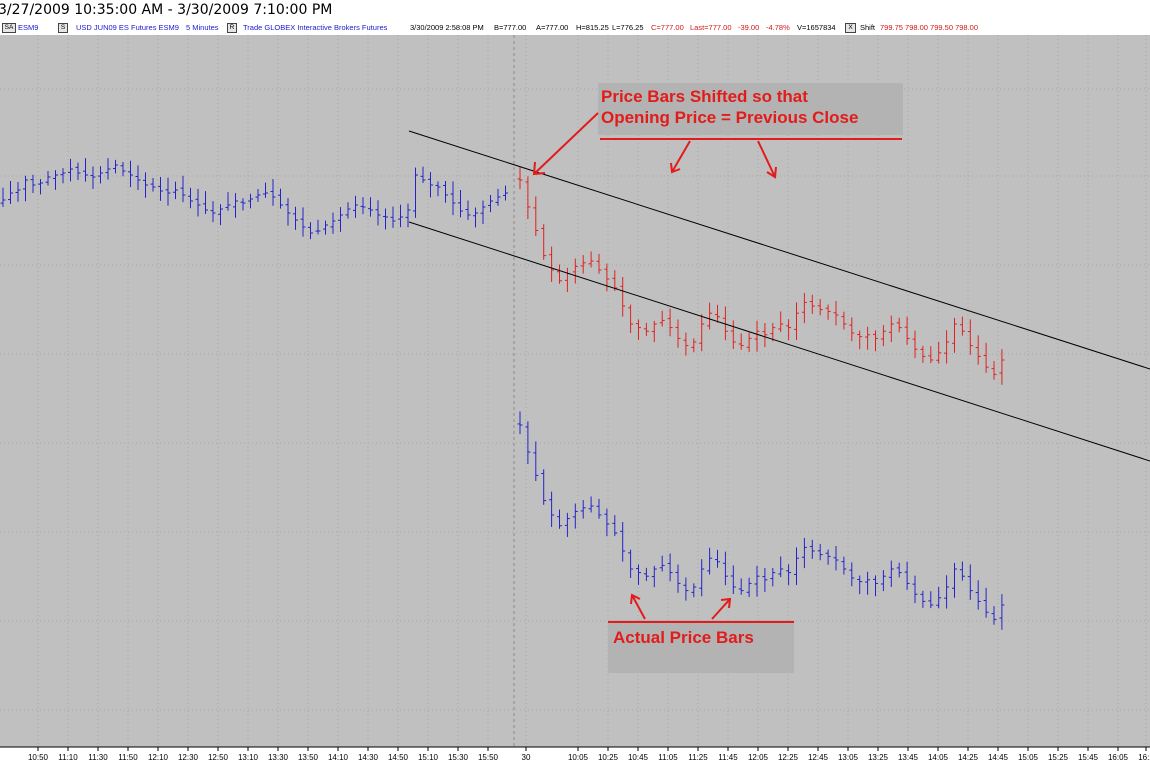 This screenshot has height=775, width=1150. Describe the element at coordinates (9, 28) in the screenshot. I see `symbol-box: SA` at that location.